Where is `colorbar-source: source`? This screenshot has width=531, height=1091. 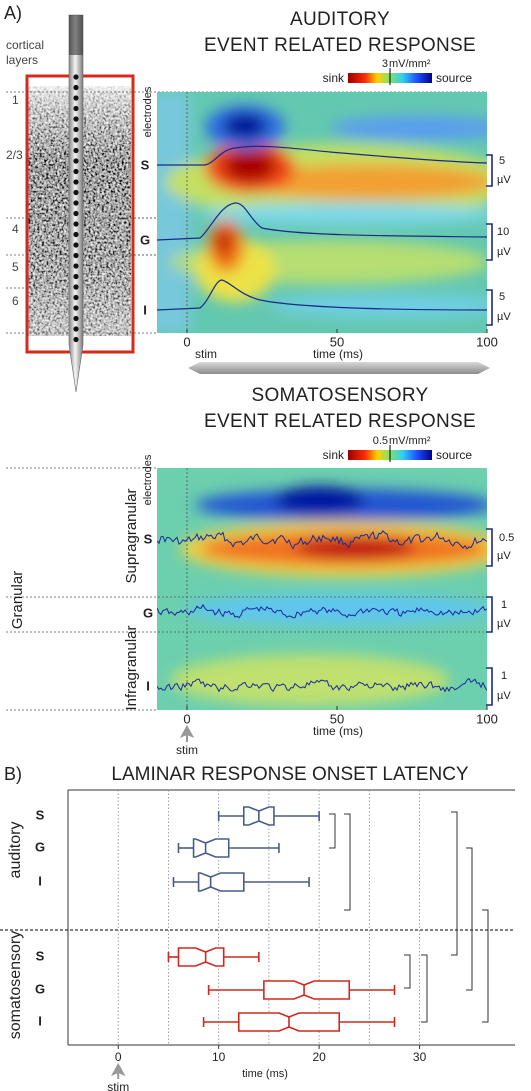
colorbar-source: source is located at coordinates (454, 455).